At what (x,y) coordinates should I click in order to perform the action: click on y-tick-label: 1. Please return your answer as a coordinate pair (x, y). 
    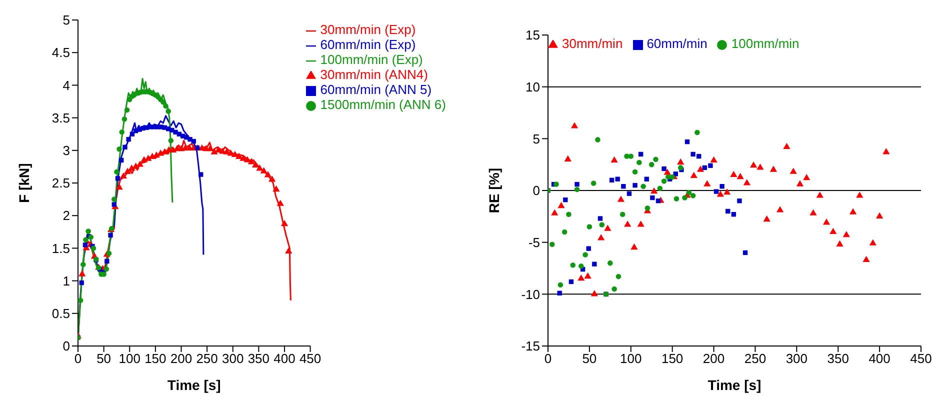
    Looking at the image, I should click on (66, 280).